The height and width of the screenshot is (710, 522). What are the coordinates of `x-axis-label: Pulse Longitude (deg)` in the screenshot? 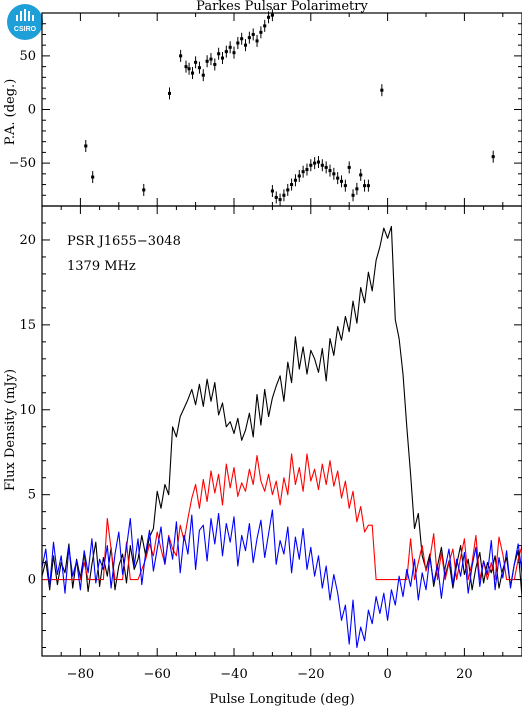 It's located at (281, 699).